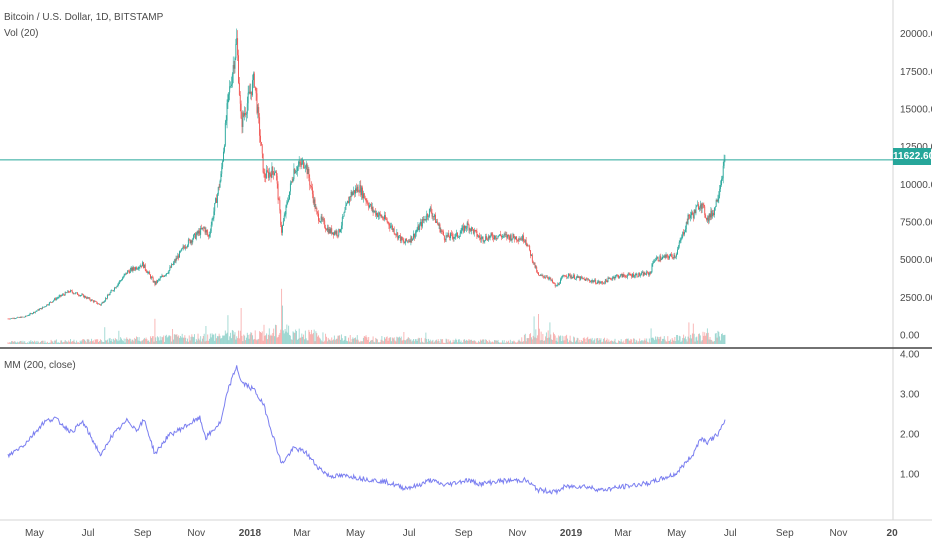  What do you see at coordinates (84, 17) in the screenshot?
I see `chart-title: Bitcoin / U.S. Dollar, 1D, BITSTAMP` at bounding box center [84, 17].